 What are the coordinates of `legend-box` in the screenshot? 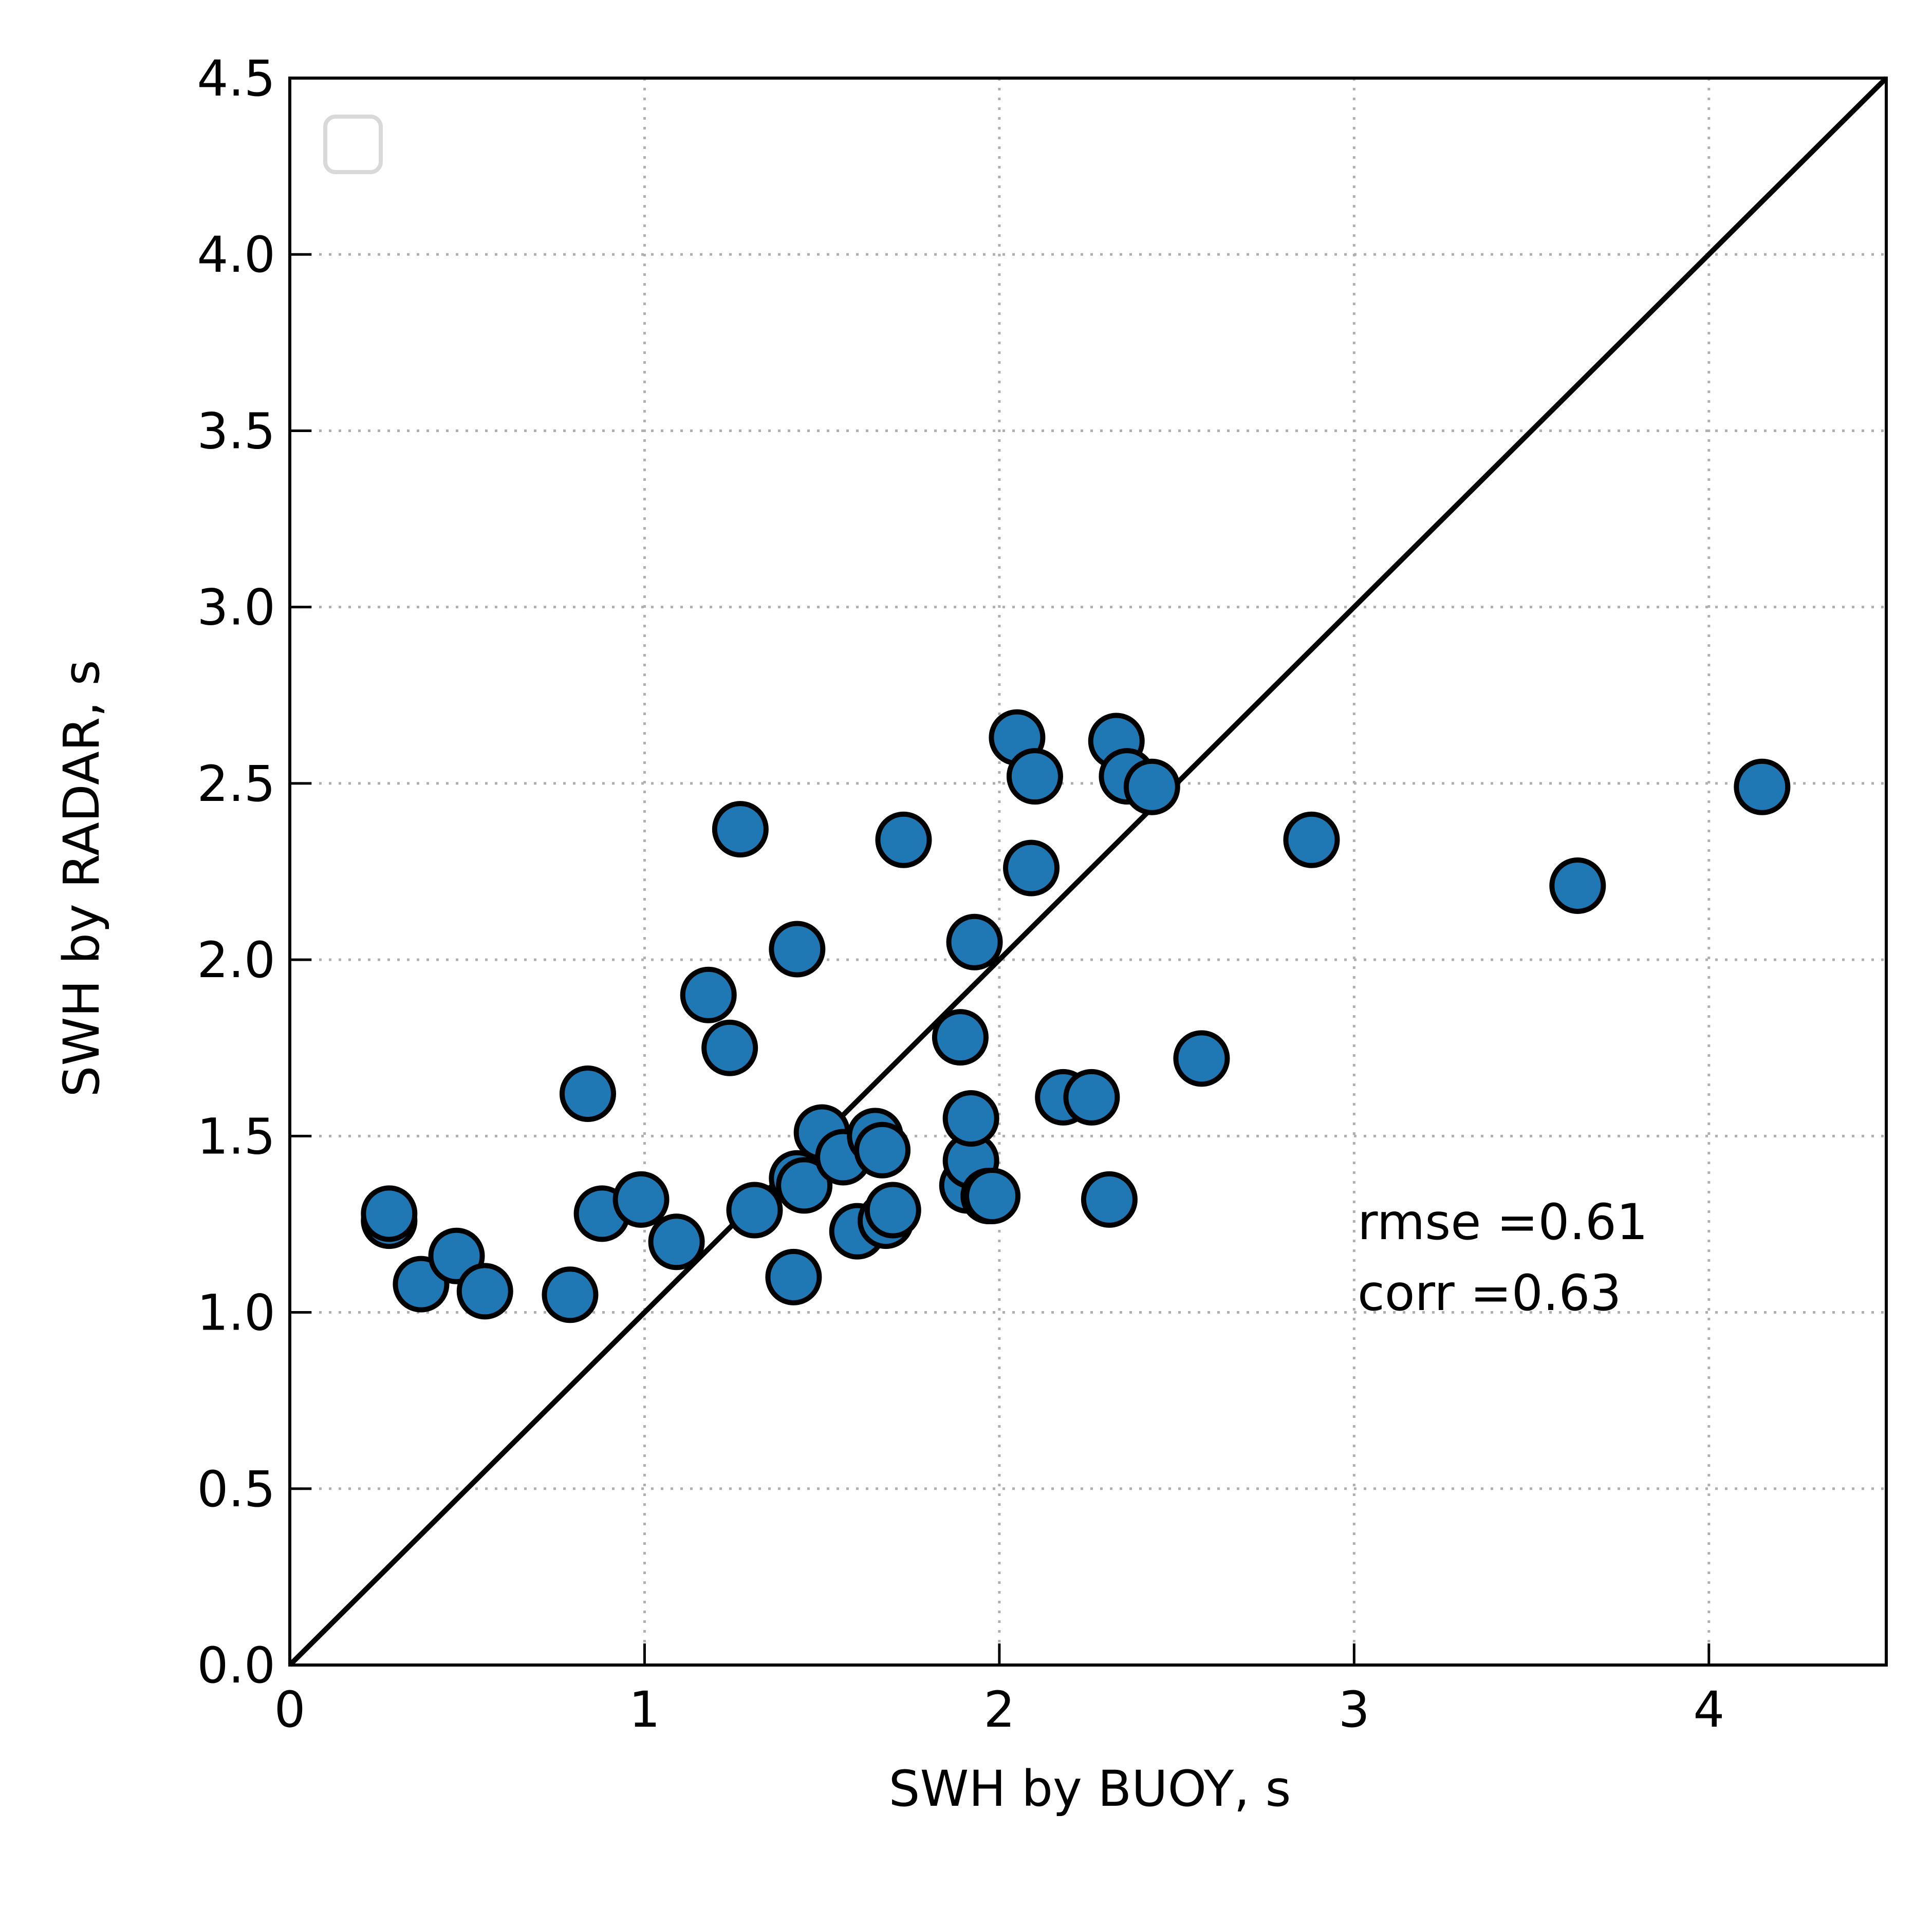 It's located at (353, 144).